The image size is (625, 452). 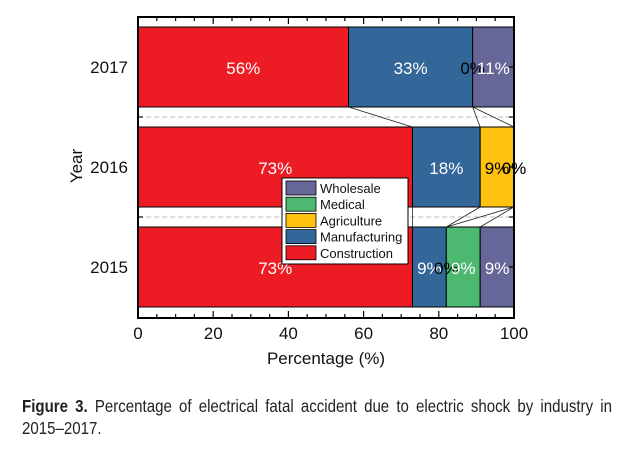 I want to click on caption-label: Figure 3., so click(x=55, y=406).